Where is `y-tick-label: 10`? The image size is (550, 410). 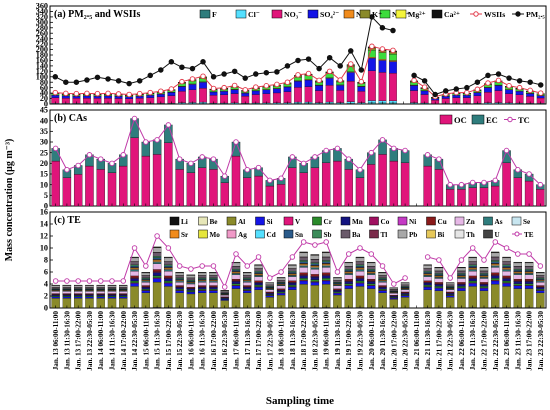
y-tick-label: 10 is located at coordinates (44, 184).